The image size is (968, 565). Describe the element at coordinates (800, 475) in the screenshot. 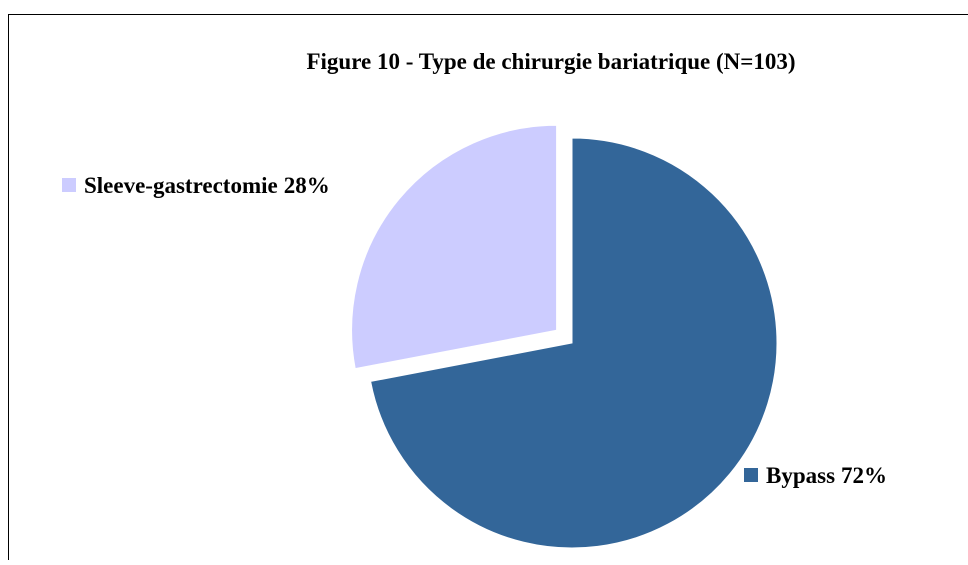

I see `category-label: Bypass` at that location.